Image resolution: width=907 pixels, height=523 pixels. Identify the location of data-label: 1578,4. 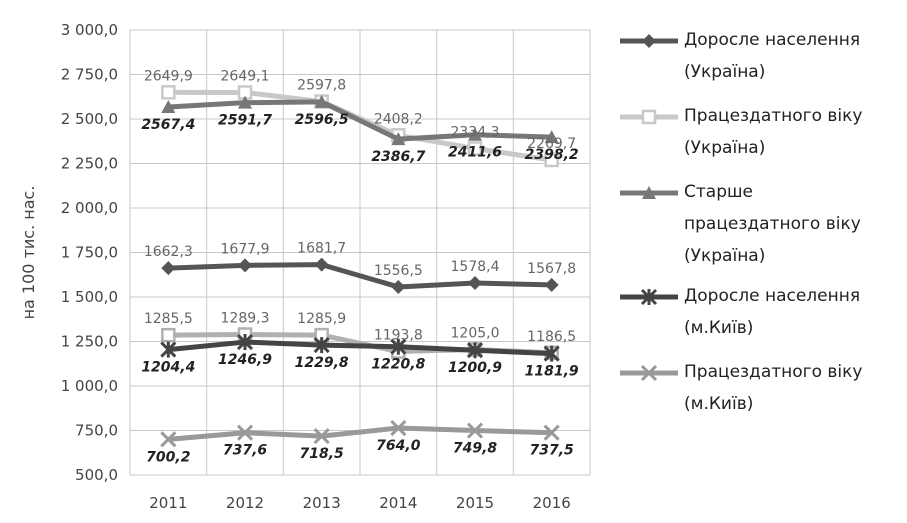
(475, 267).